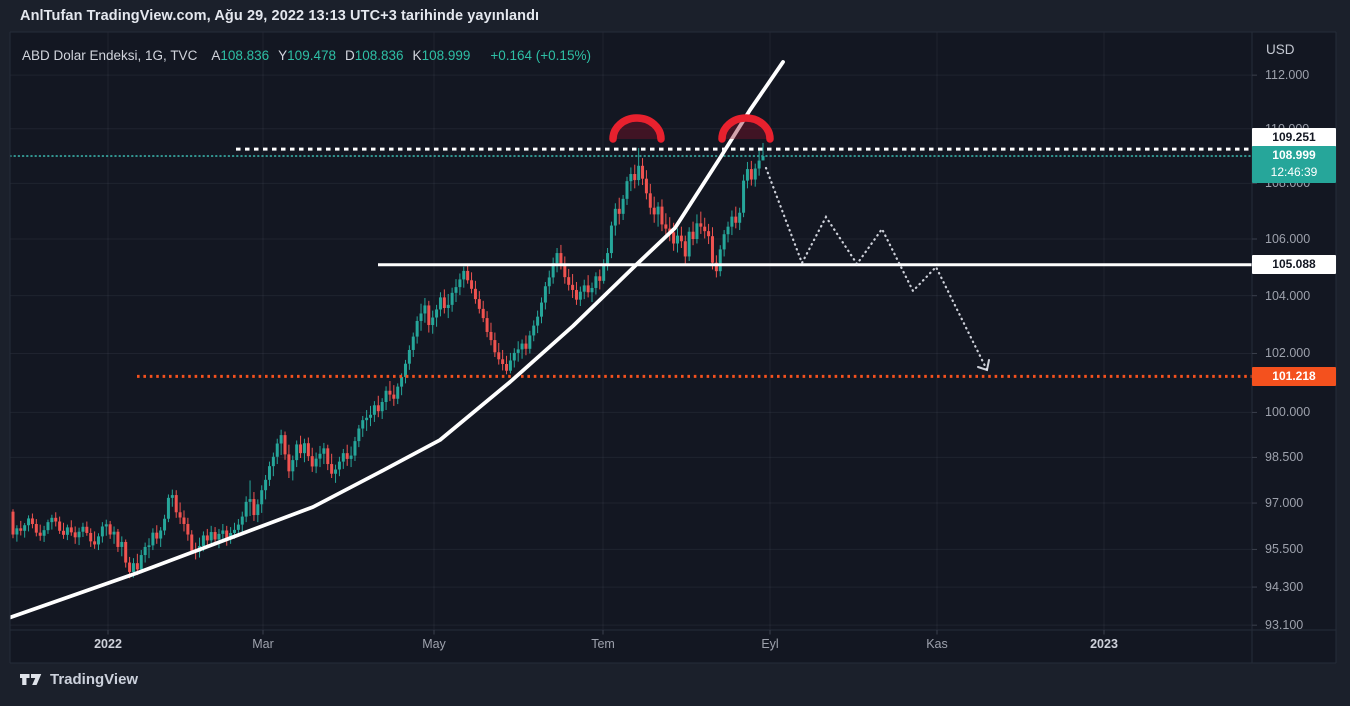 Image resolution: width=1350 pixels, height=706 pixels. I want to click on time-tick-label: Mar, so click(263, 644).